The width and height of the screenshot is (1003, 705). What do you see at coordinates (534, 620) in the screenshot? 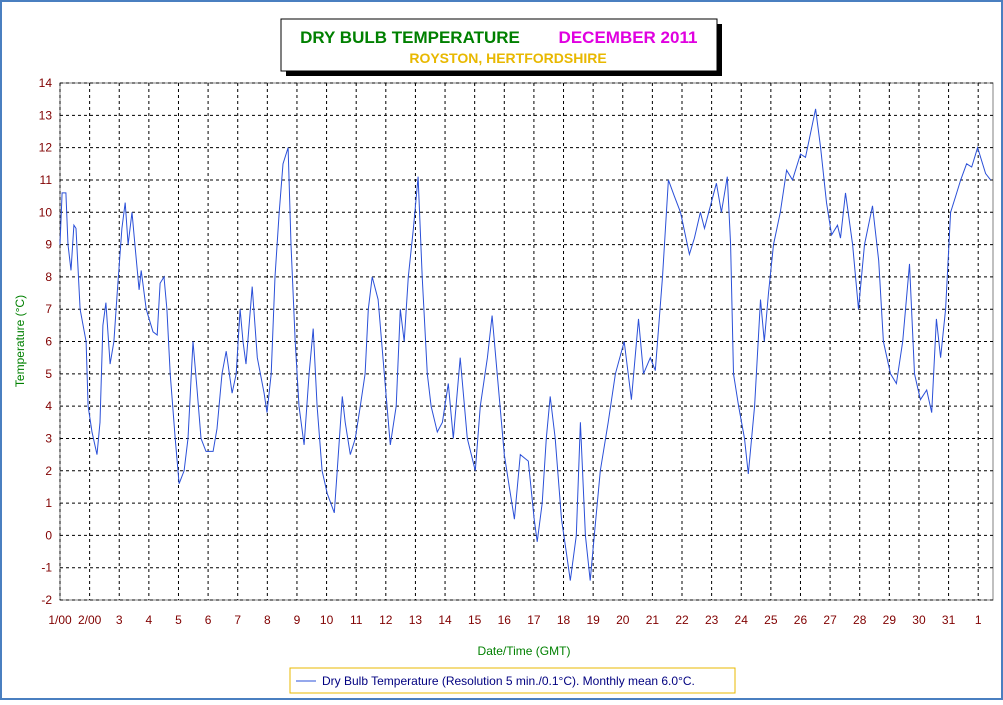
I see `x-tick-label: 17` at bounding box center [534, 620].